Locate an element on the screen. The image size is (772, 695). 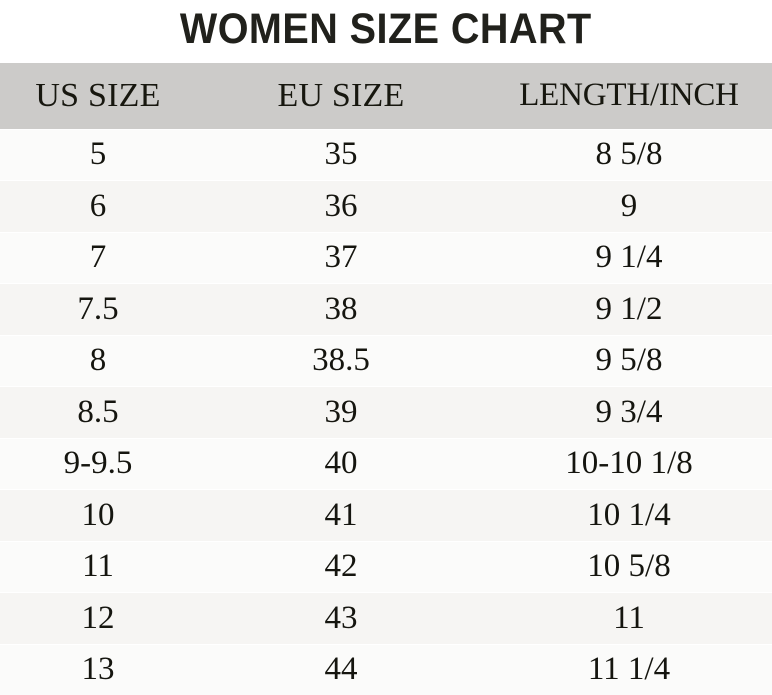
table-row: 8.5 39 9 3/4 is located at coordinates (386, 412).